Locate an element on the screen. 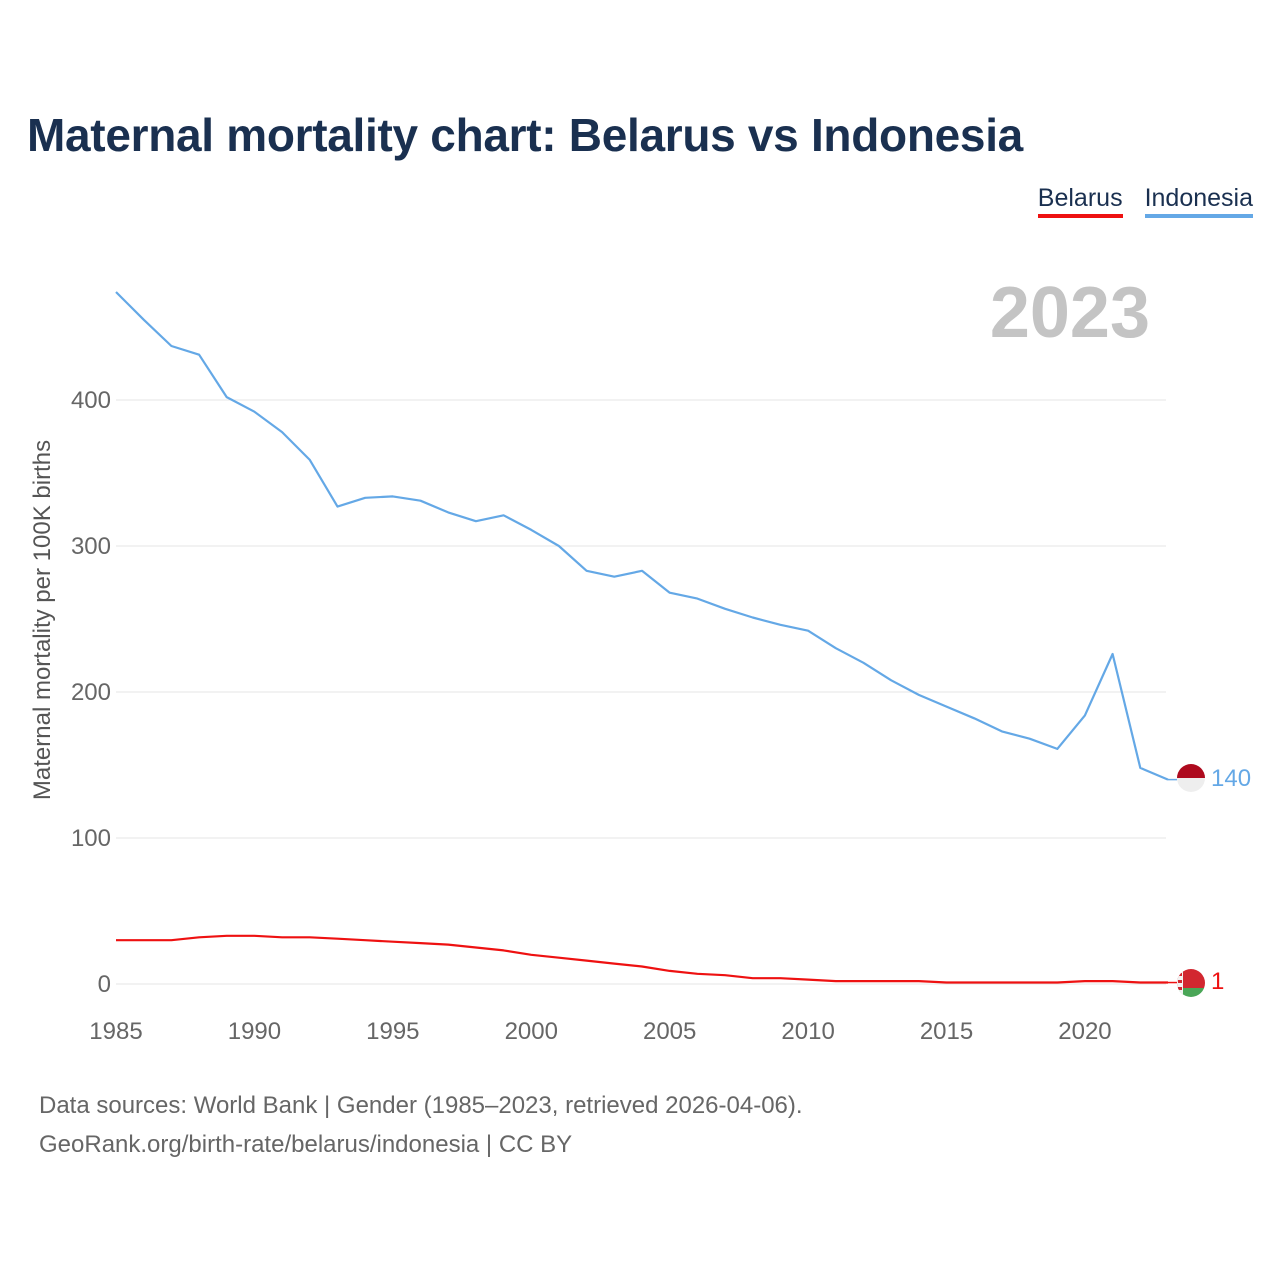 The image size is (1280, 1280). y-tick-label: 100 is located at coordinates (91, 838).